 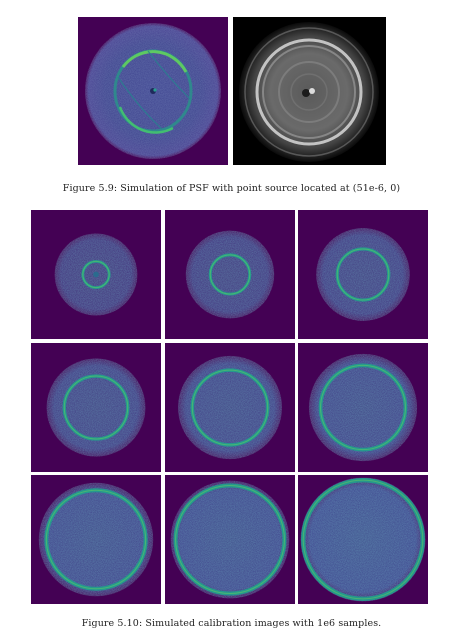 I want to click on psf-viridis-image, so click(x=153, y=91).